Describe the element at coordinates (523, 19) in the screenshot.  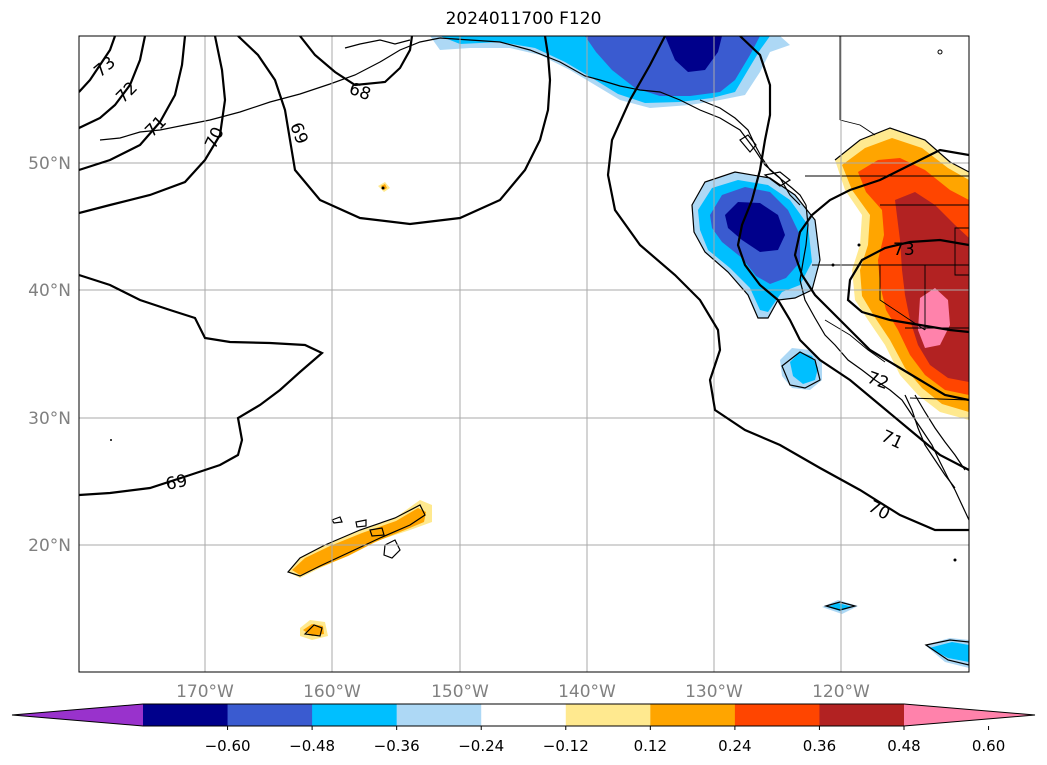
I see `map-title: 2024011700 F120` at that location.